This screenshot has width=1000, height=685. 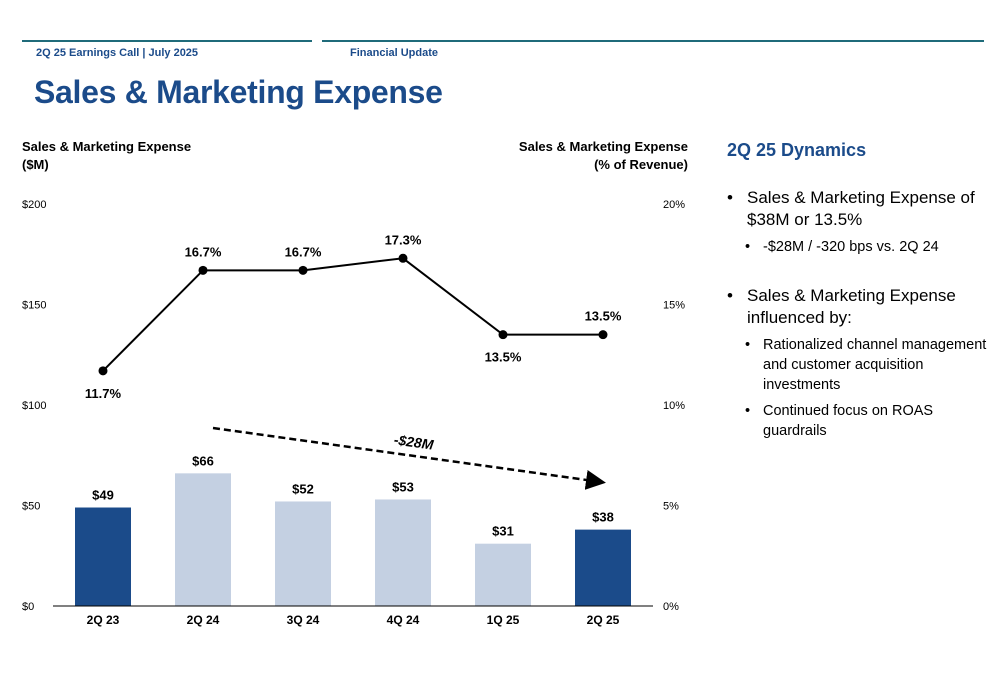 I want to click on left-axis-title-line2: ($M), so click(x=35, y=164).